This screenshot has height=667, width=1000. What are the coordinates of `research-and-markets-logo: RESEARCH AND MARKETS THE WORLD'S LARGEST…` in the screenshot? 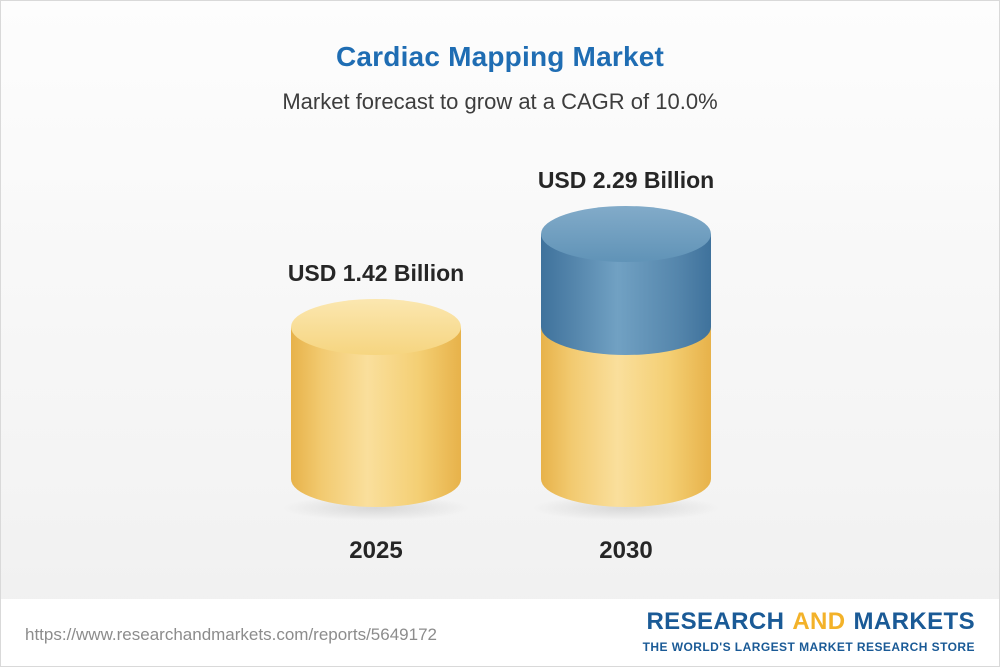 It's located at (809, 631).